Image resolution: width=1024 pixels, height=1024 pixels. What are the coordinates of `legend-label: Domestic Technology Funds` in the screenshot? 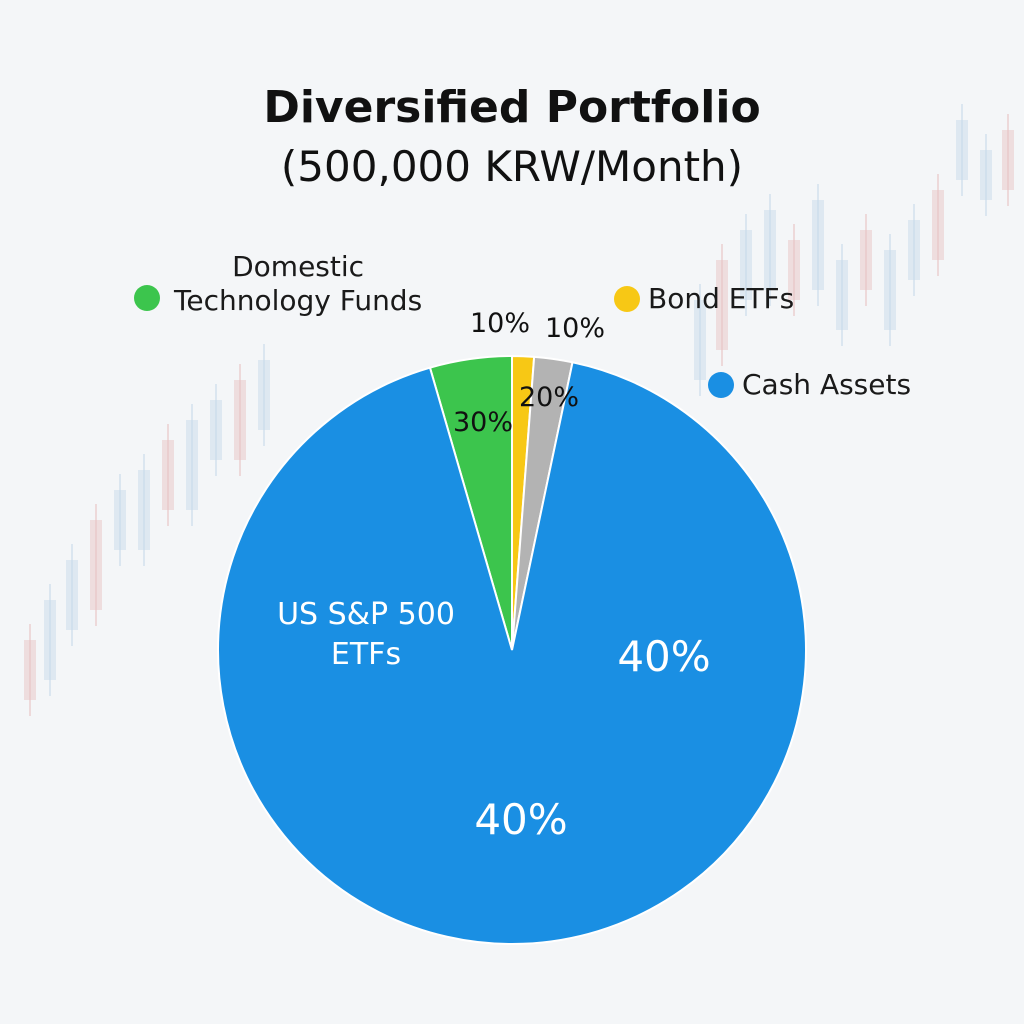 It's located at (298, 283).